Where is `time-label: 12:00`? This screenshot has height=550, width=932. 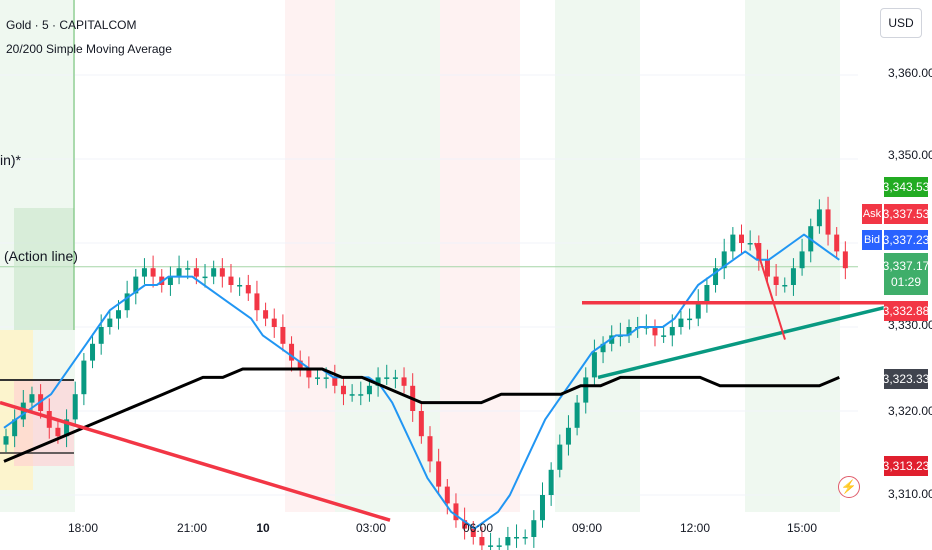
time-label: 12:00 is located at coordinates (695, 528).